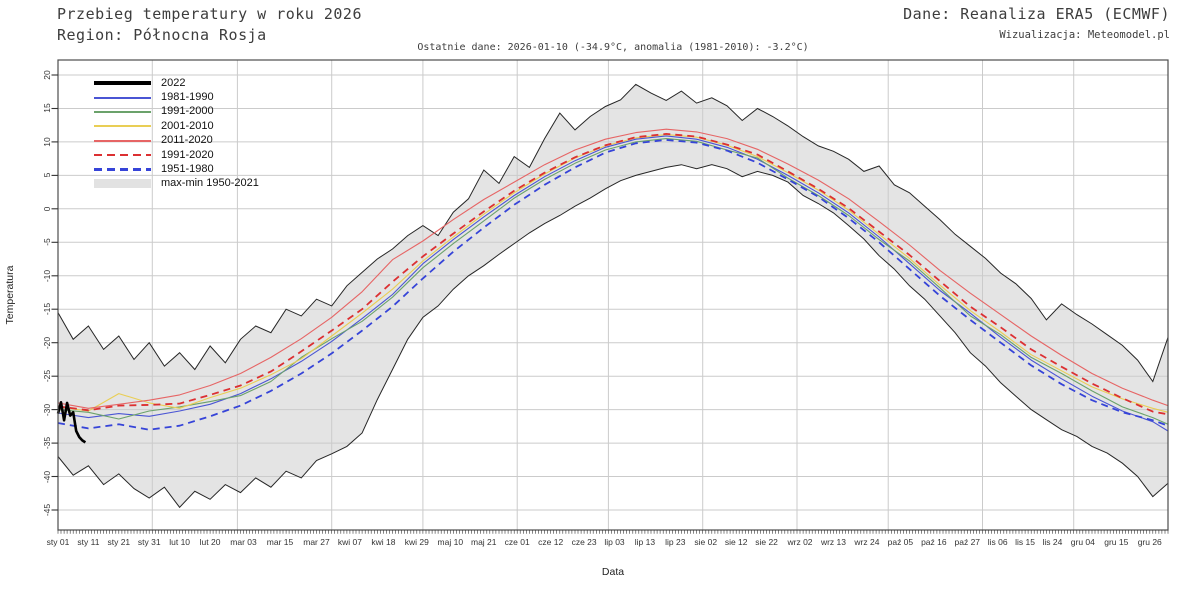 The width and height of the screenshot is (1200, 600). Describe the element at coordinates (47, 309) in the screenshot. I see `y-tick-label: -15` at that location.